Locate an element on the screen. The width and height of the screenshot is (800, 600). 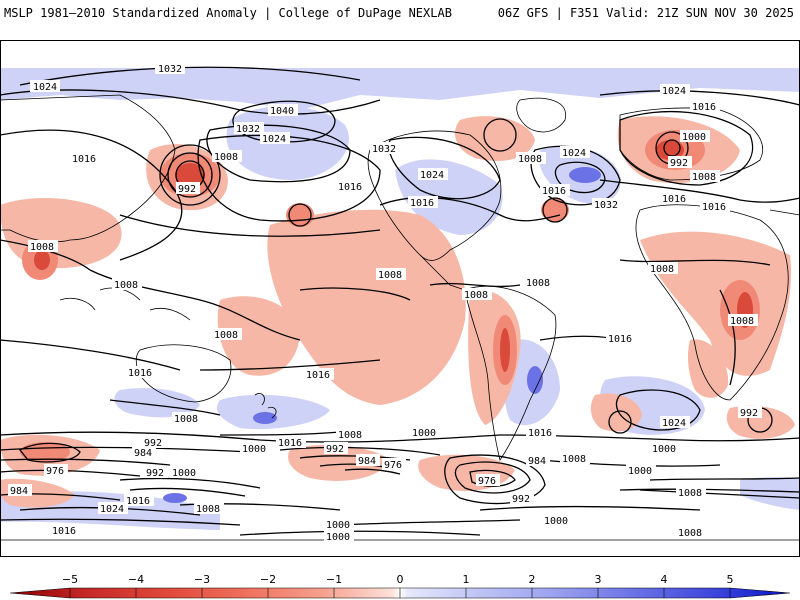
label-1032-pac: 1032 is located at coordinates (248, 129).